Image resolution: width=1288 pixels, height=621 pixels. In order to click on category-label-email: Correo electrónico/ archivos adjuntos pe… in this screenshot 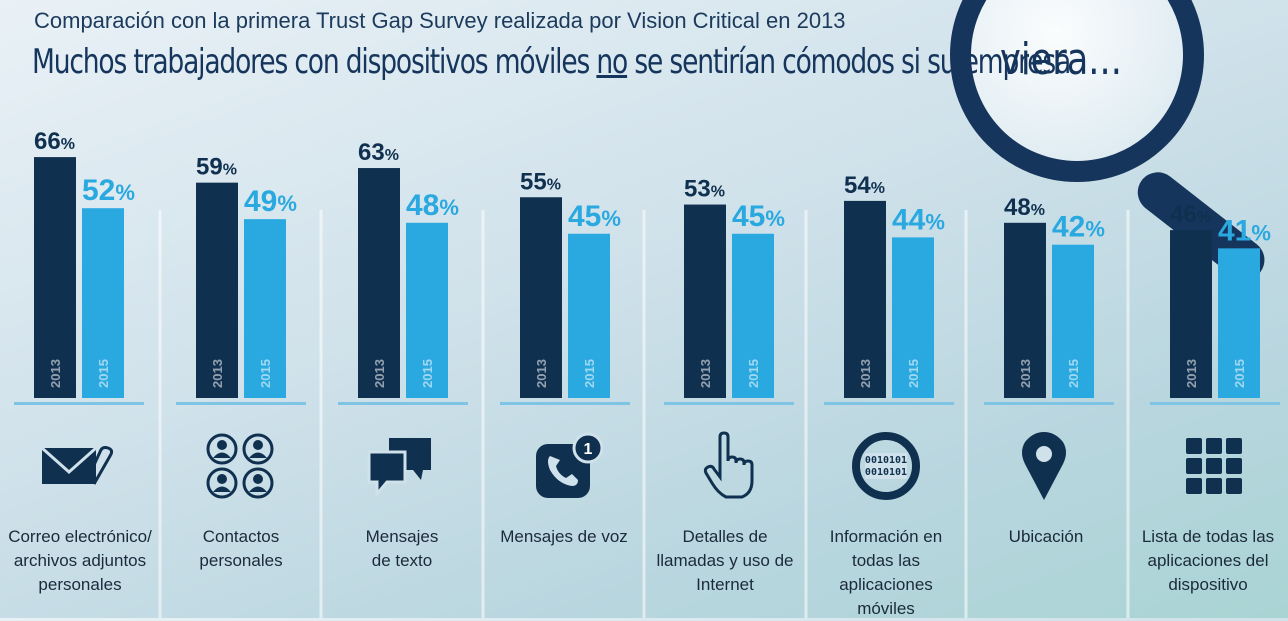, I will do `click(80, 560)`.